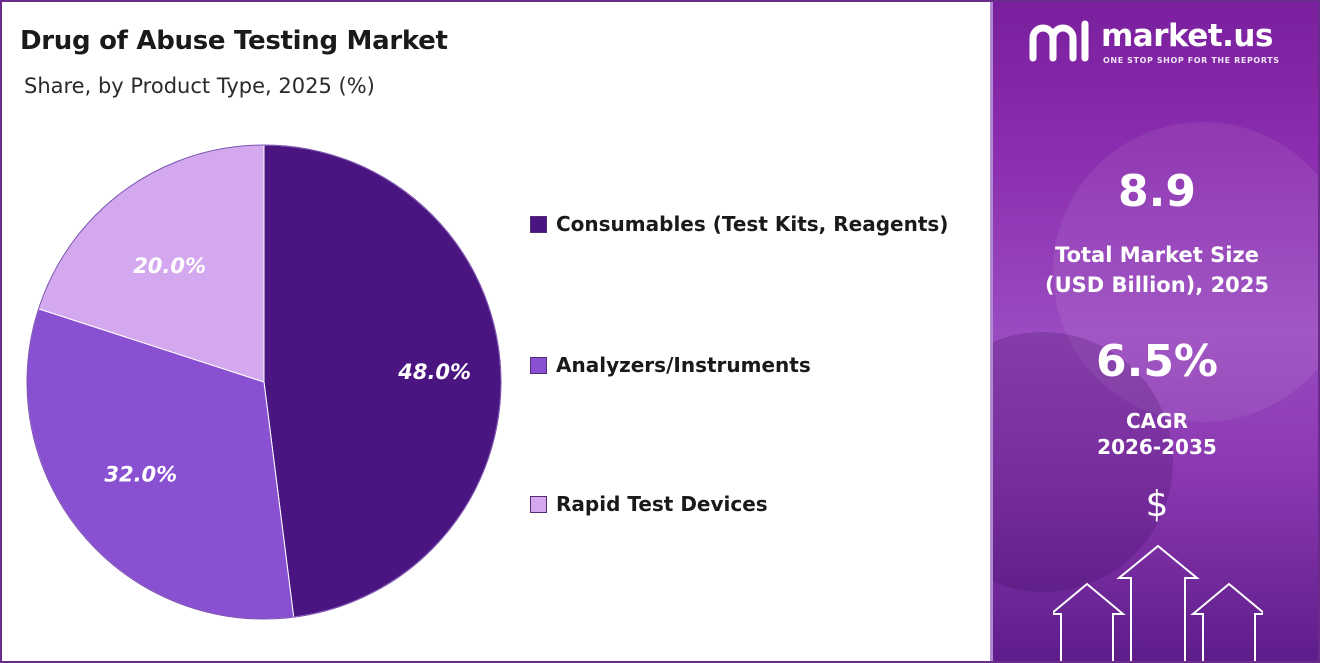 This screenshot has width=1320, height=663. I want to click on legend-swatch-rapid-test, so click(538, 504).